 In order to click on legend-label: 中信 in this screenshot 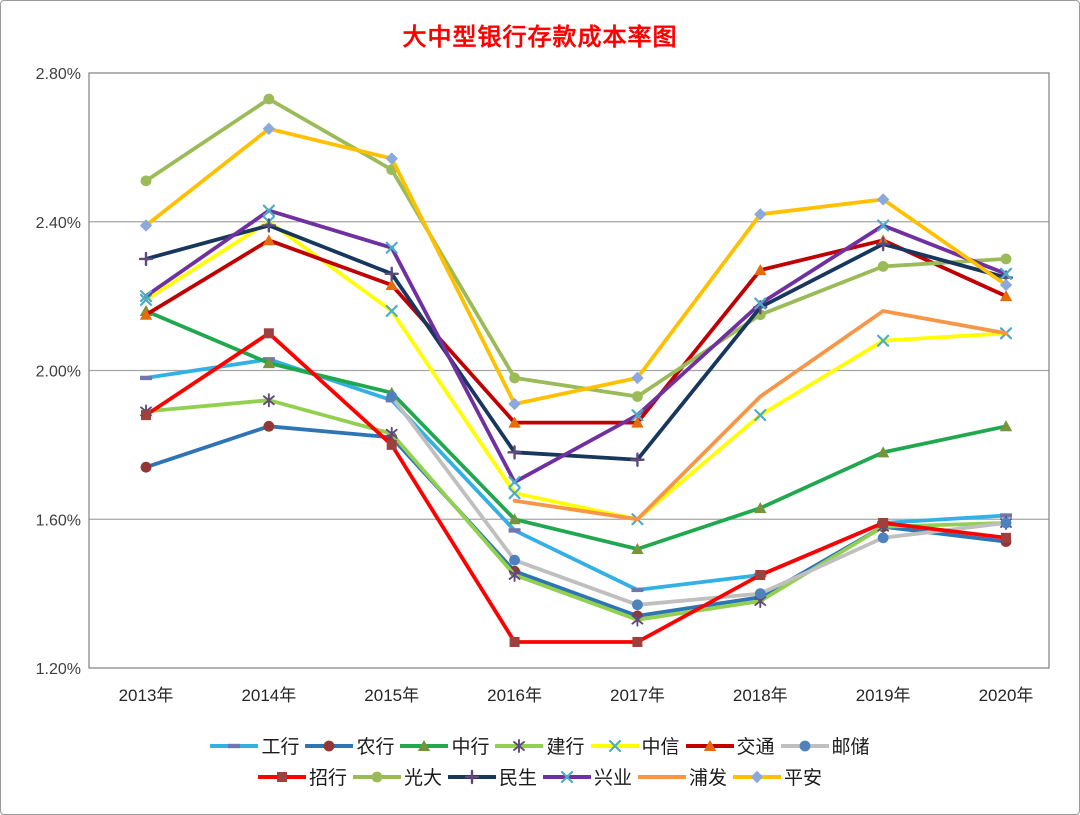, I will do `click(660, 747)`.